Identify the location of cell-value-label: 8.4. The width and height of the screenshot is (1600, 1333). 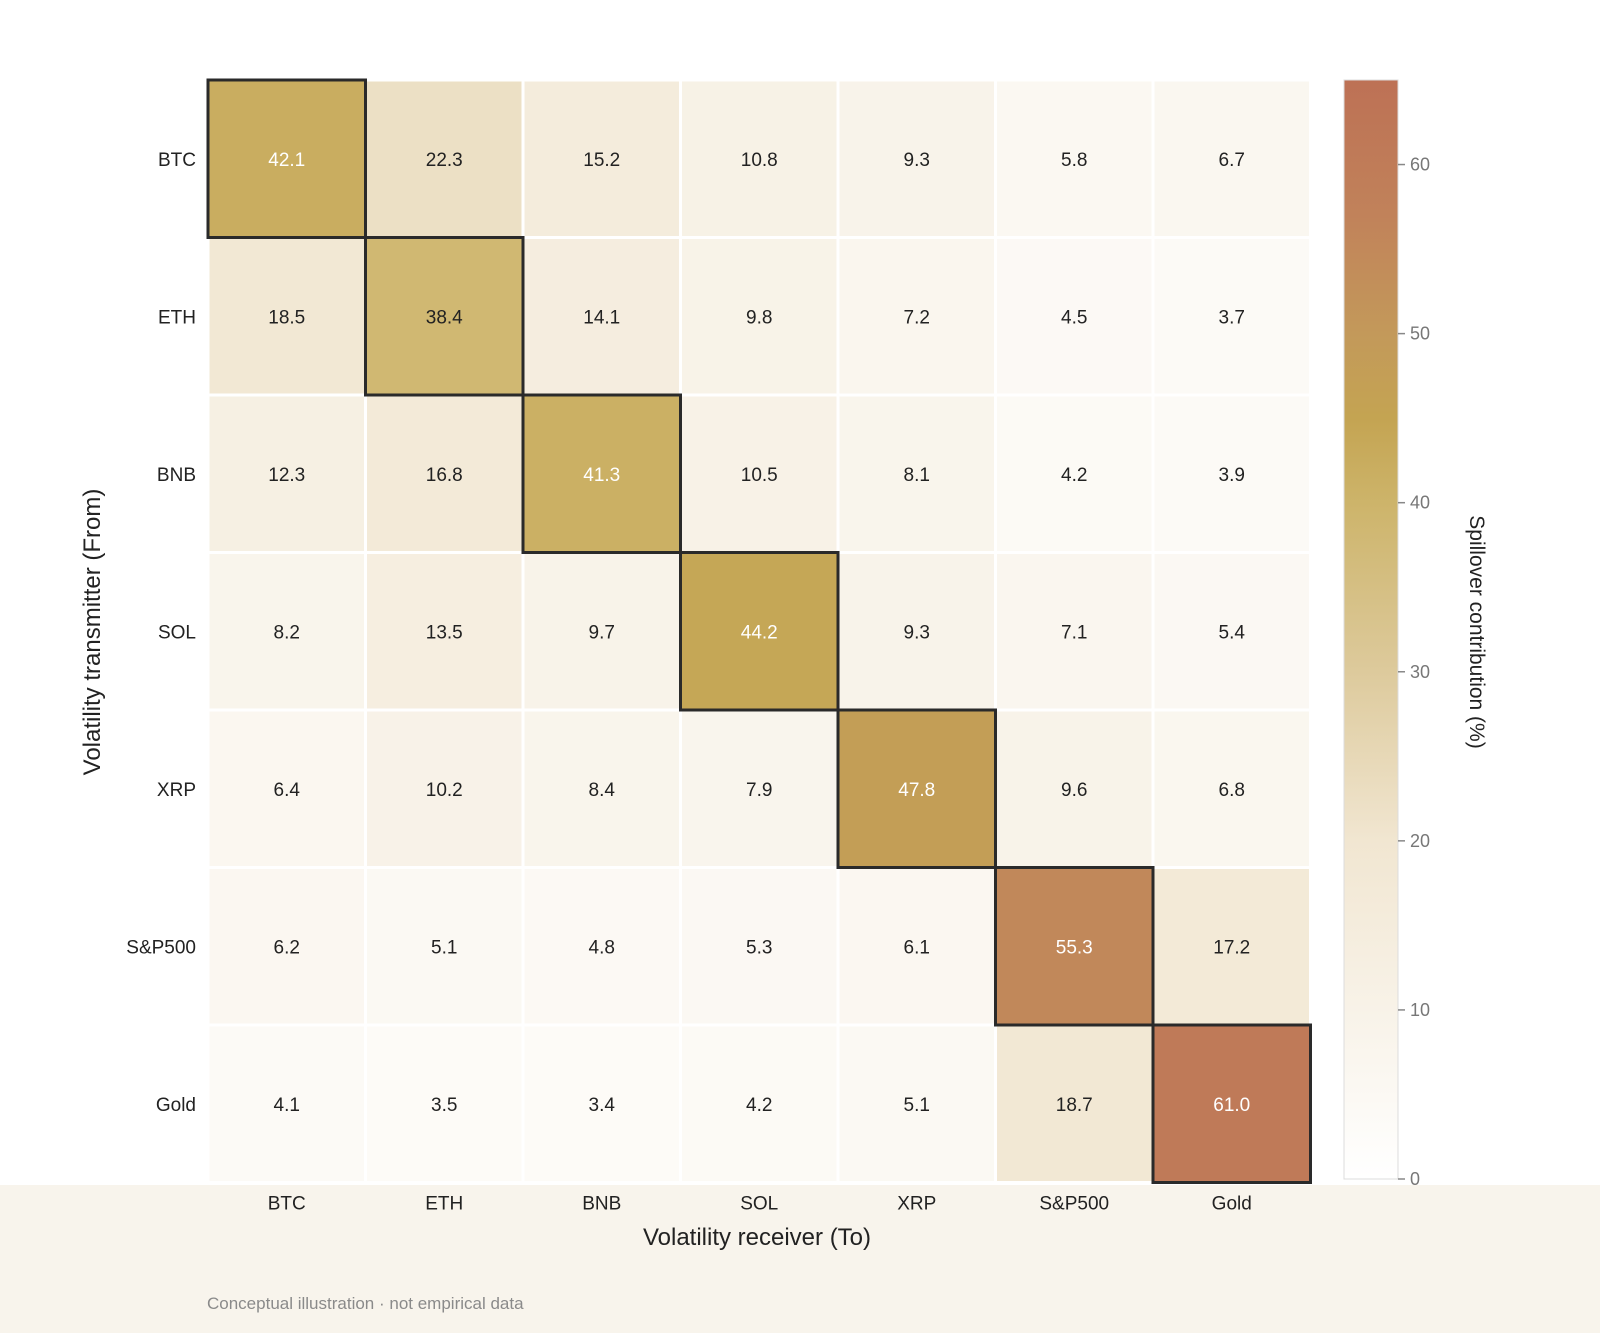
(602, 790).